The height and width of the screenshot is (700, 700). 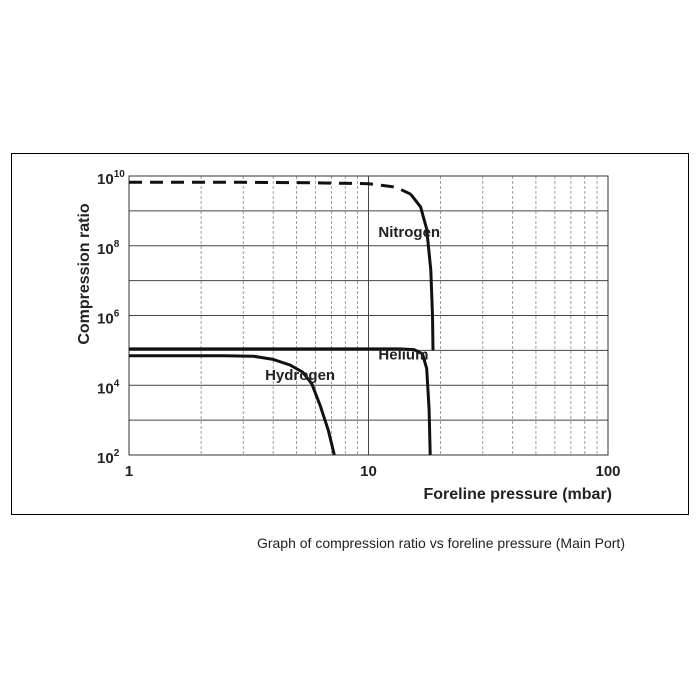 What do you see at coordinates (607, 471) in the screenshot?
I see `x-tick-label: 100` at bounding box center [607, 471].